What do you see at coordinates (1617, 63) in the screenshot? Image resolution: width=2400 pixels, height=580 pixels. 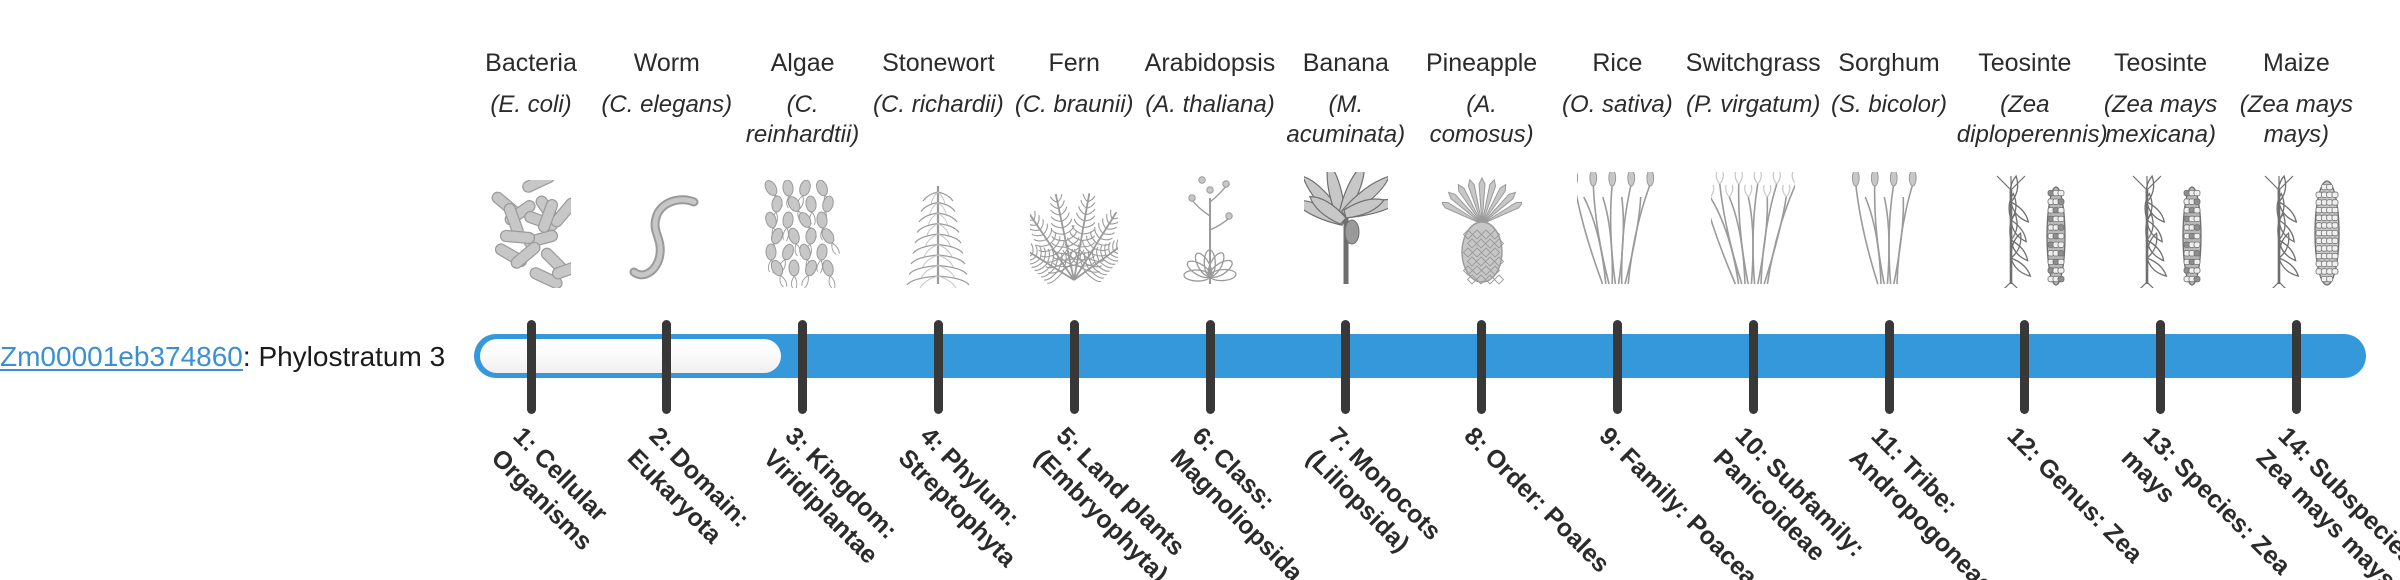 I see `species-common-name: Rice` at bounding box center [1617, 63].